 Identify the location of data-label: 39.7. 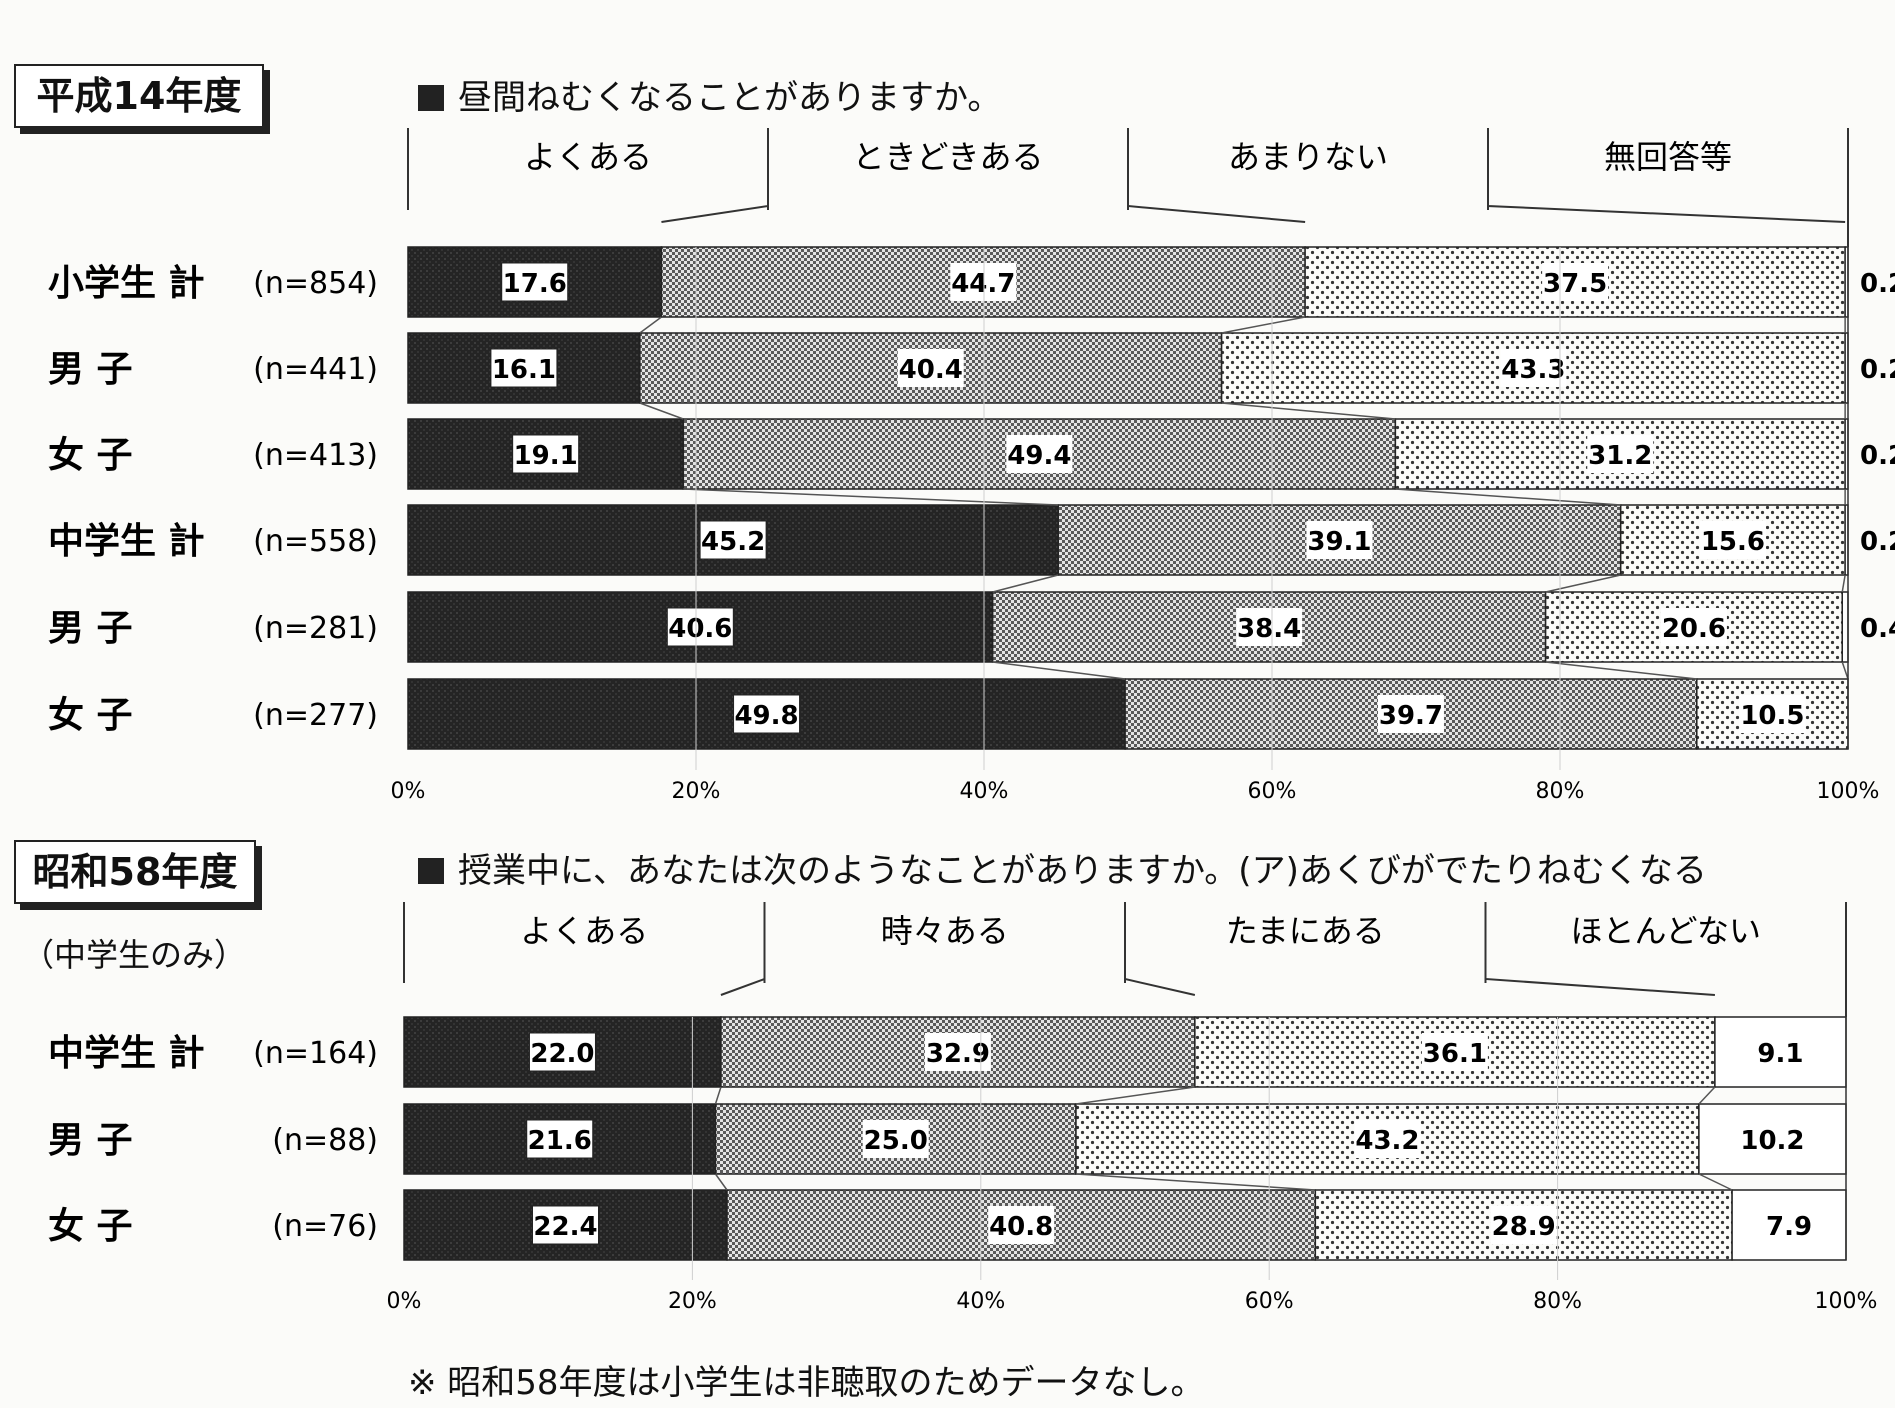
(1411, 716).